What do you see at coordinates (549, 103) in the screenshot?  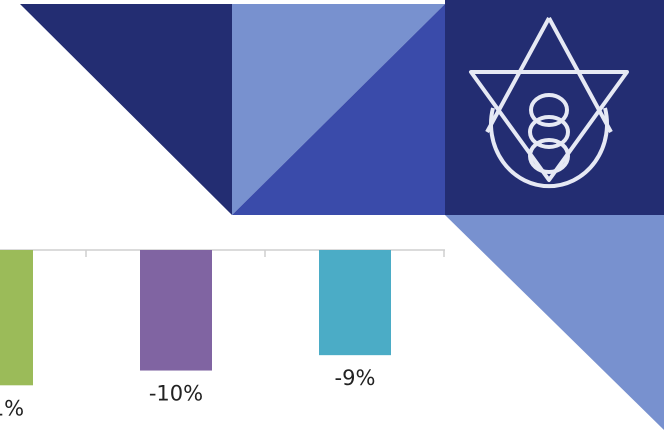 I see `emblem-logo-icon` at bounding box center [549, 103].